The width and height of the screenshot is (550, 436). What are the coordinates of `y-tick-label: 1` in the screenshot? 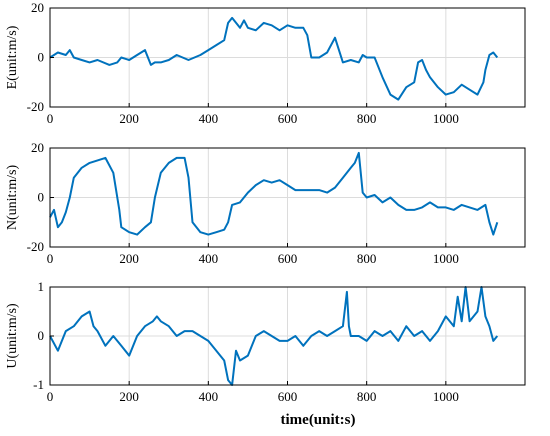 It's located at (41, 286).